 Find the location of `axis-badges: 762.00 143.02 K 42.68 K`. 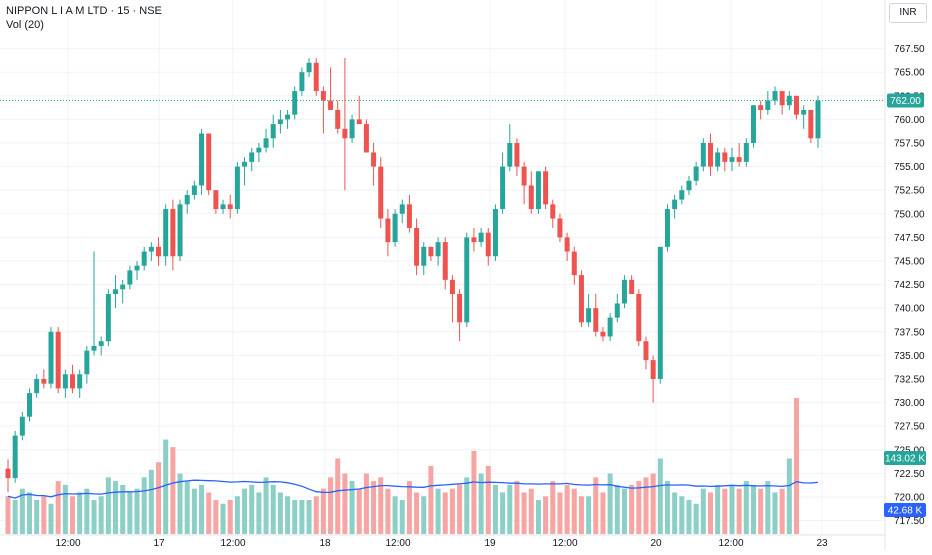

axis-badges: 762.00 143.02 K 42.68 K is located at coordinates (905, 305).